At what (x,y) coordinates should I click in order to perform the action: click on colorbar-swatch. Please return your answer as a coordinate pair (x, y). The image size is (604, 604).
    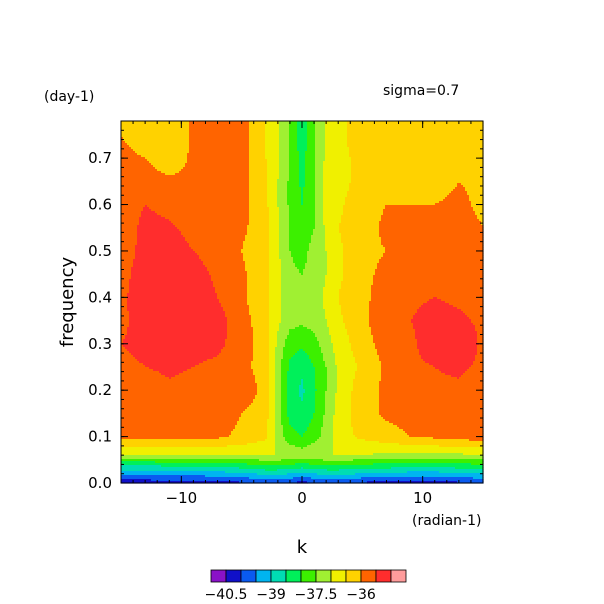
    Looking at the image, I should click on (308, 576).